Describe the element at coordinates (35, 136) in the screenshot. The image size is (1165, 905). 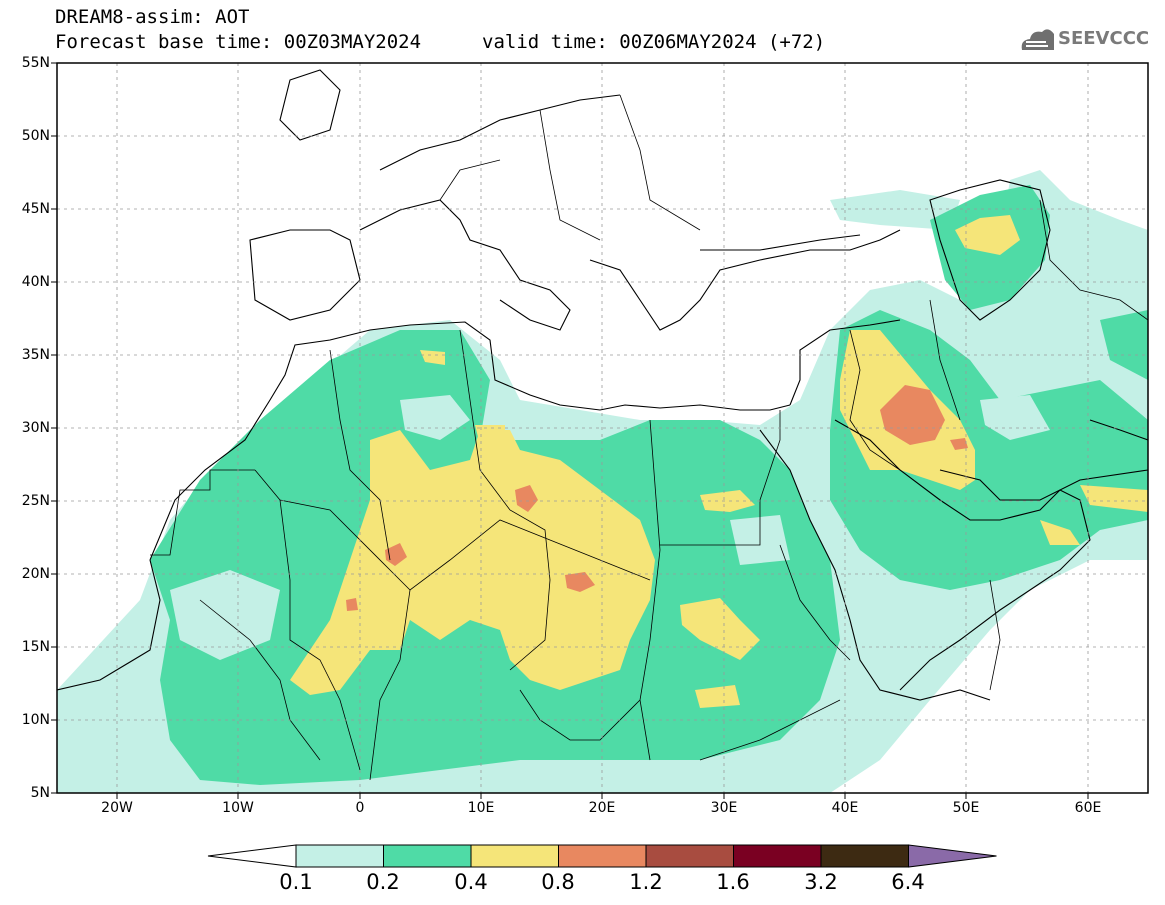
I see `lat-label: 50N` at that location.